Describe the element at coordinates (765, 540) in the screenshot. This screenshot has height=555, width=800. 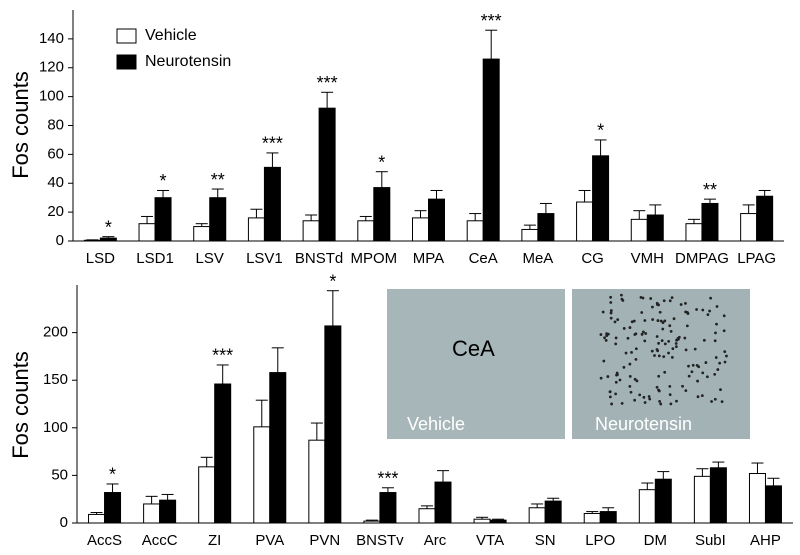
I see `x-tick-label: AHP` at that location.